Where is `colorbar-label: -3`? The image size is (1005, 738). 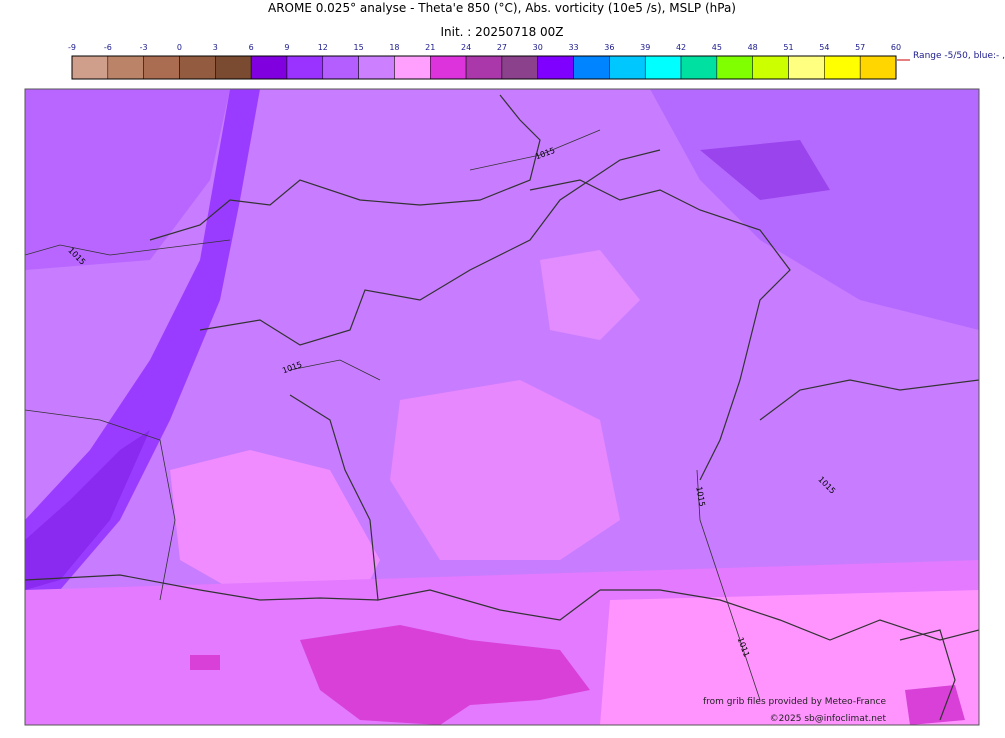 colorbar-label: -3 is located at coordinates (144, 47).